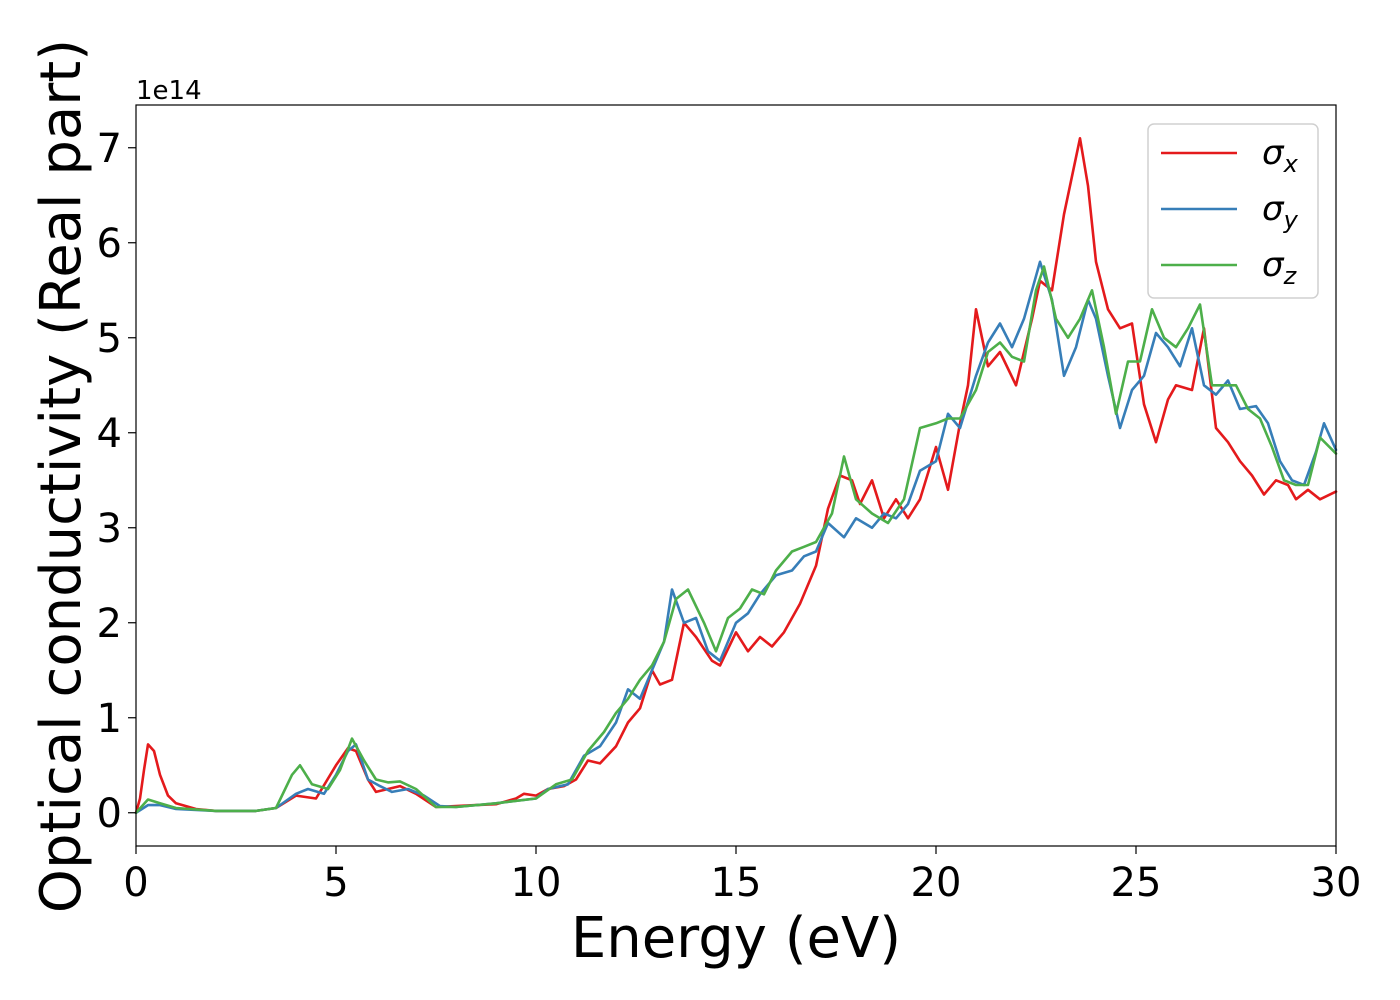 This screenshot has width=1400, height=1000. I want to click on y-tick-label: 5, so click(109, 339).